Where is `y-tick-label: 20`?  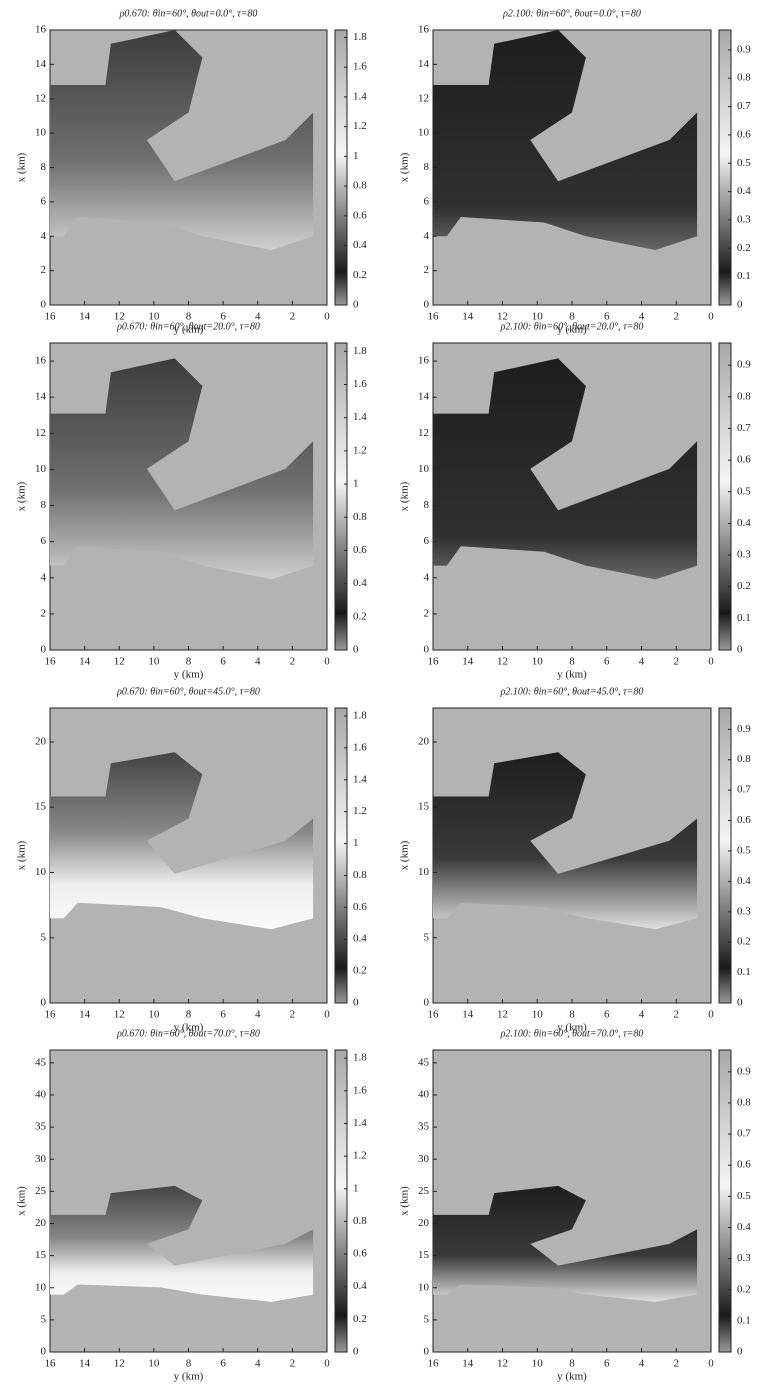
y-tick-label: 20 is located at coordinates (424, 1223).